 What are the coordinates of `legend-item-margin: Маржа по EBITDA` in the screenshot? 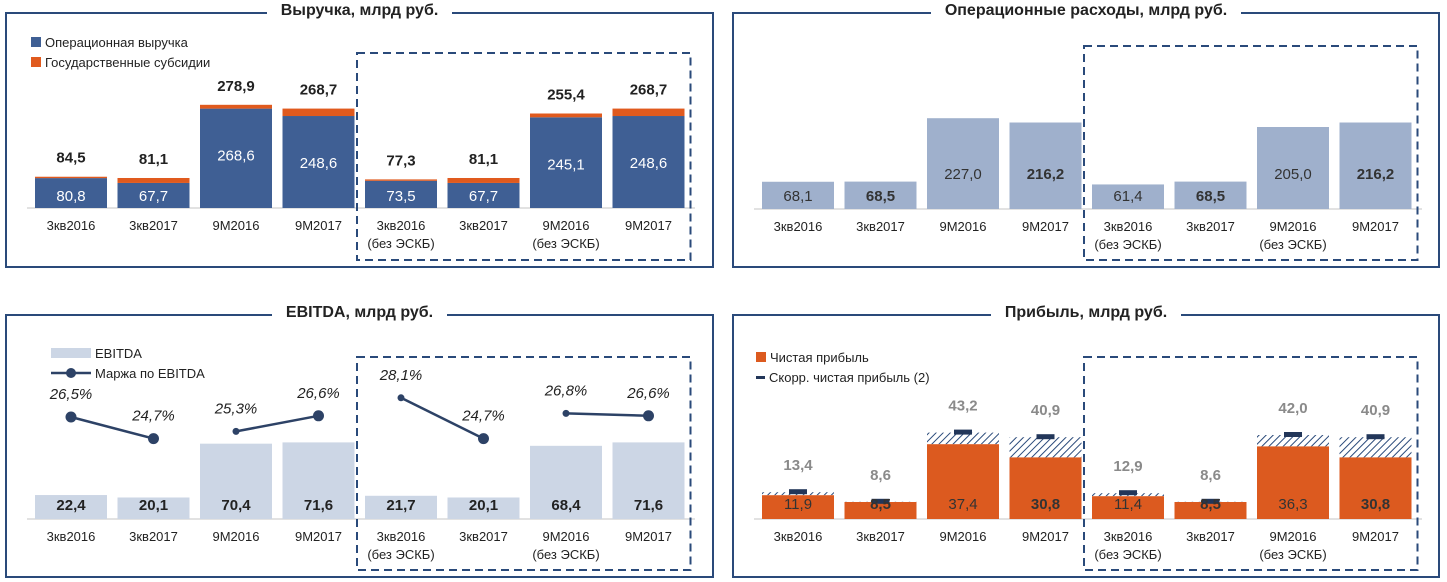 It's located at (128, 373).